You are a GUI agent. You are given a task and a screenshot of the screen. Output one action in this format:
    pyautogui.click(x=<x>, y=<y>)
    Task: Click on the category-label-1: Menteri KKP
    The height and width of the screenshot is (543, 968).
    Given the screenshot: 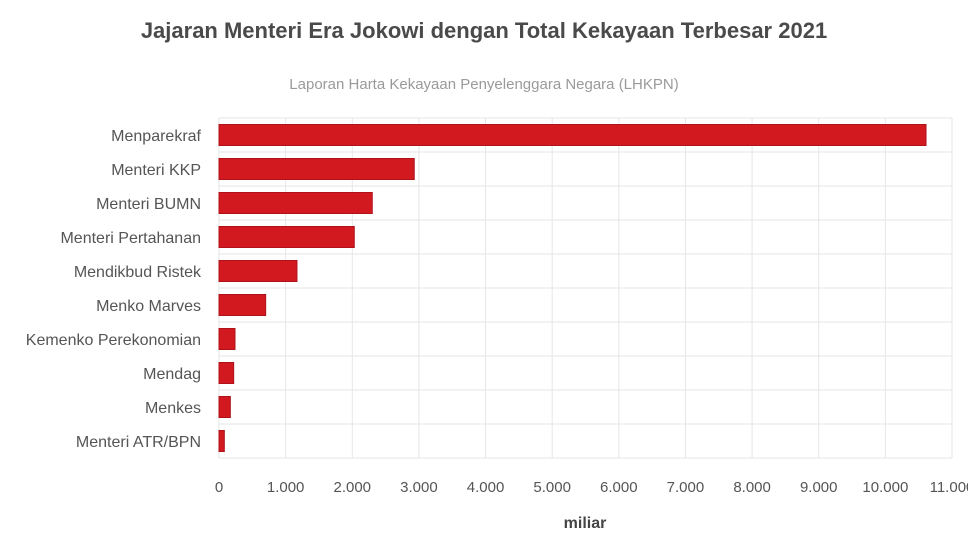 What is the action you would take?
    pyautogui.click(x=156, y=170)
    